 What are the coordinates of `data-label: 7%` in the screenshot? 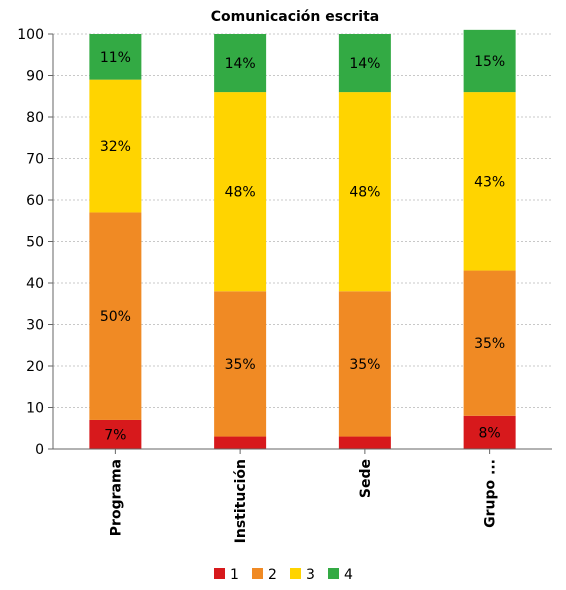 It's located at (115, 435).